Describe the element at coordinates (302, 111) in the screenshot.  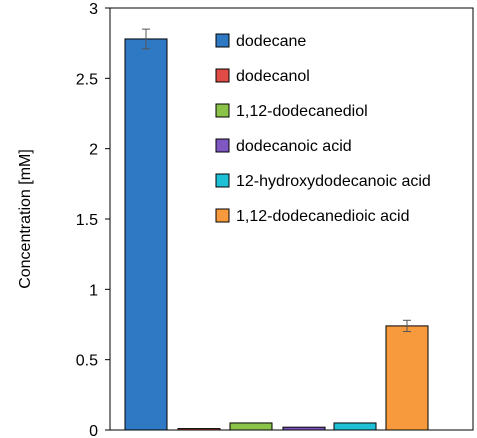
I see `legend-label-2: 1,12-dodecanediol` at that location.